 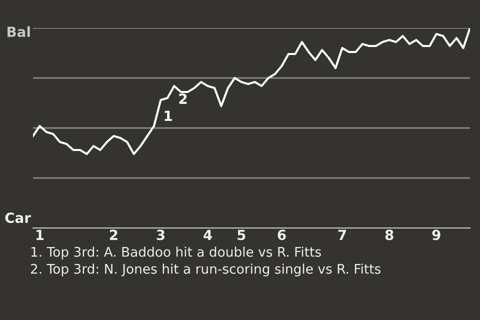 What do you see at coordinates (242, 235) in the screenshot?
I see `x-tick-label: 5` at bounding box center [242, 235].